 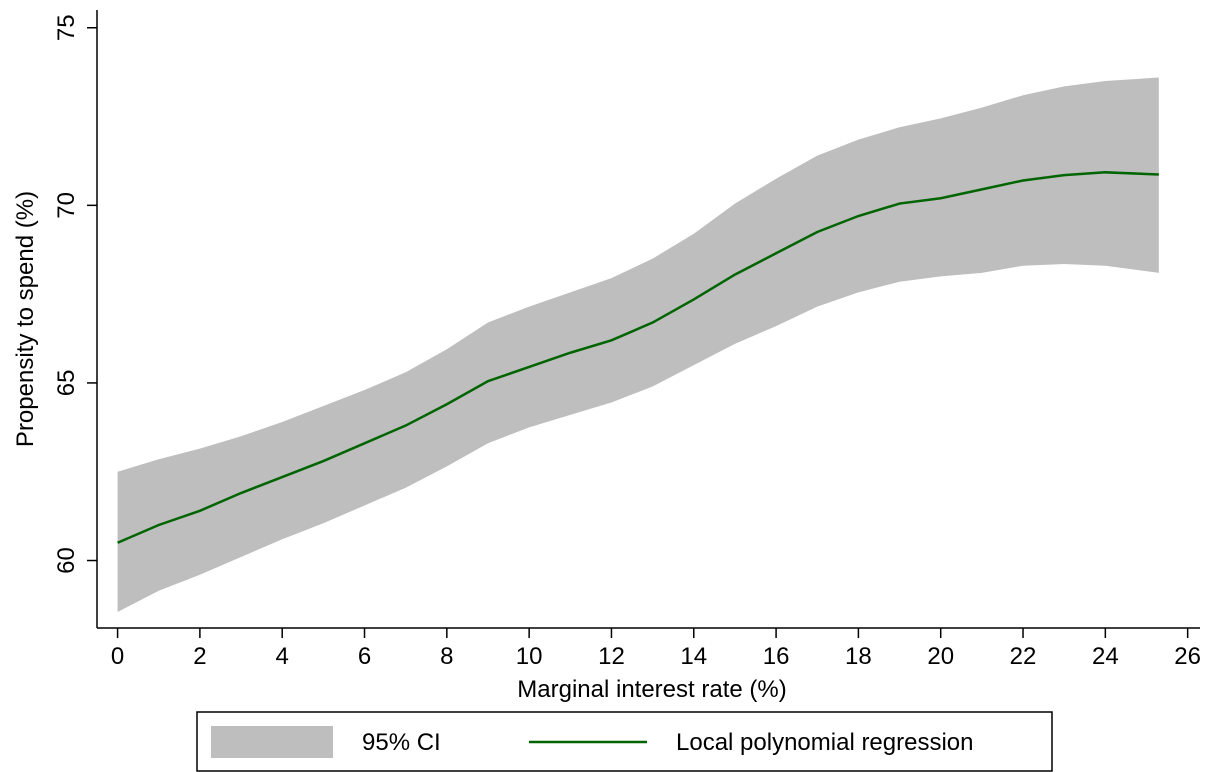 What do you see at coordinates (693, 656) in the screenshot?
I see `x-tick-label: 14` at bounding box center [693, 656].